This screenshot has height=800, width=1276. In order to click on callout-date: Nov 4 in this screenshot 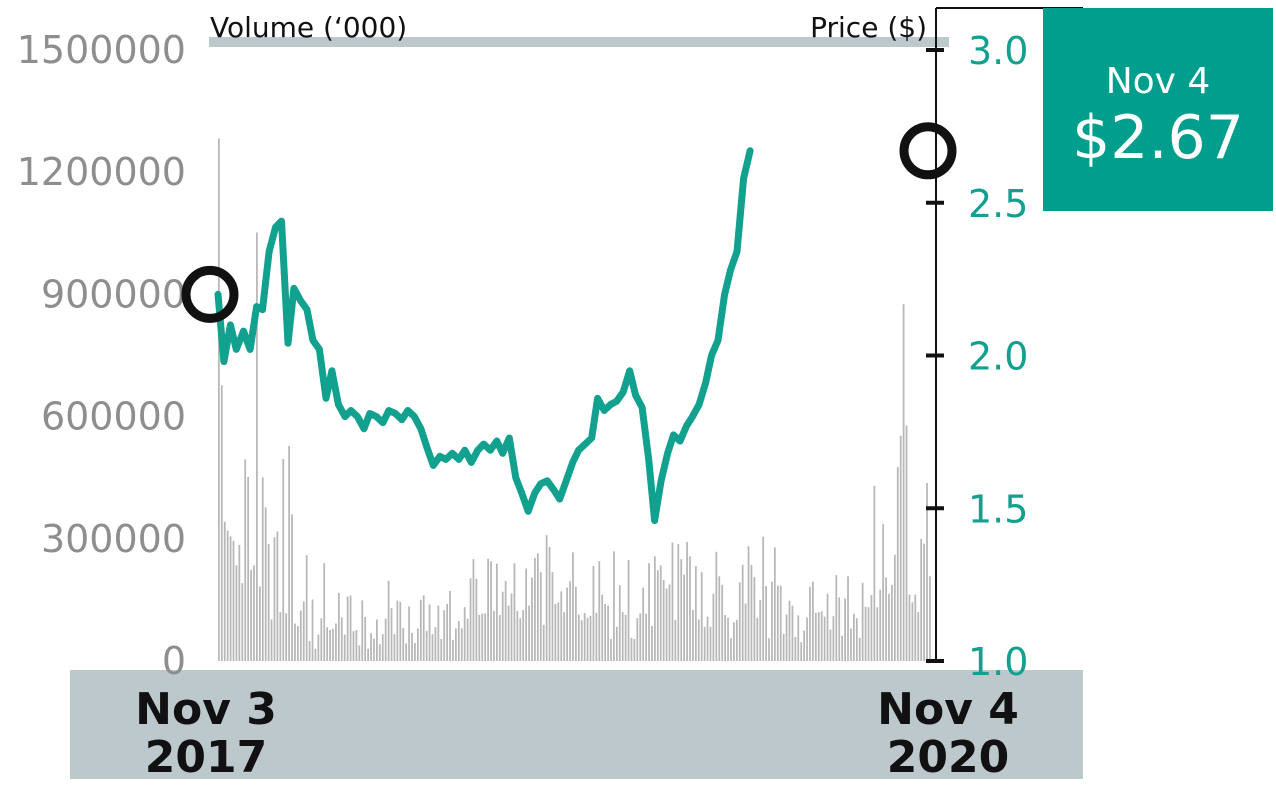, I will do `click(1158, 81)`.